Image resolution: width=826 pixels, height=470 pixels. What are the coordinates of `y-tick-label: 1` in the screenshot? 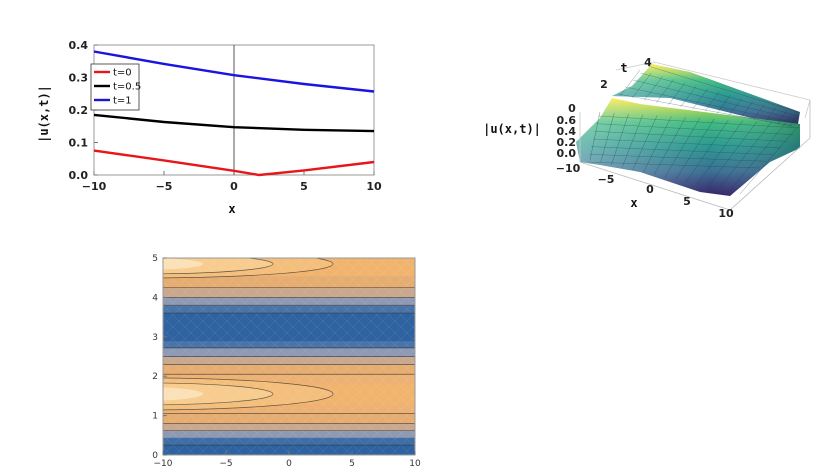 It's located at (155, 417).